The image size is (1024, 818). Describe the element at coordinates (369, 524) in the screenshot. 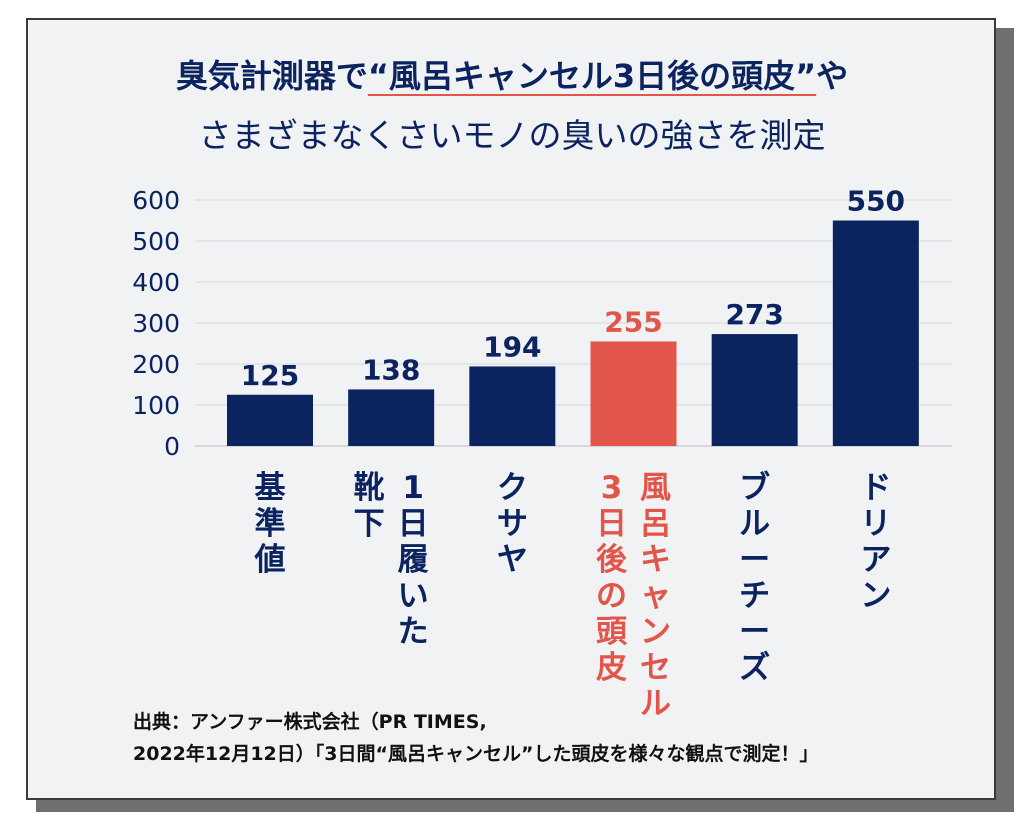

I see `category-label-char: 下` at that location.